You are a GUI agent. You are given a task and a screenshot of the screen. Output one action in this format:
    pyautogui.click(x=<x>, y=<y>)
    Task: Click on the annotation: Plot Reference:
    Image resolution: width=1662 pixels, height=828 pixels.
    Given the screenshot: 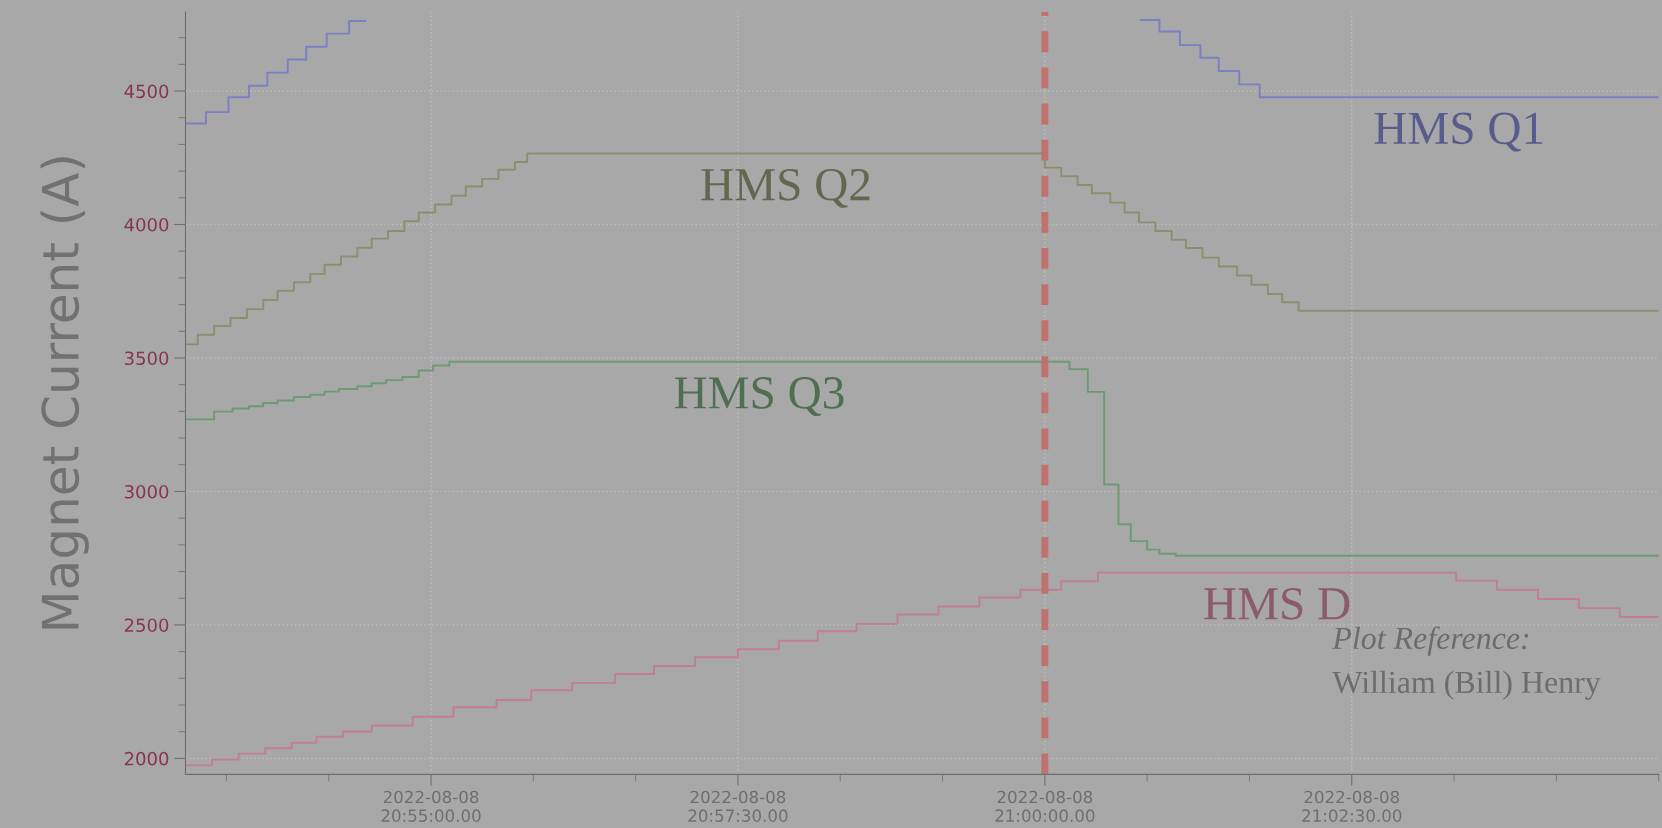 What is the action you would take?
    pyautogui.click(x=1430, y=641)
    